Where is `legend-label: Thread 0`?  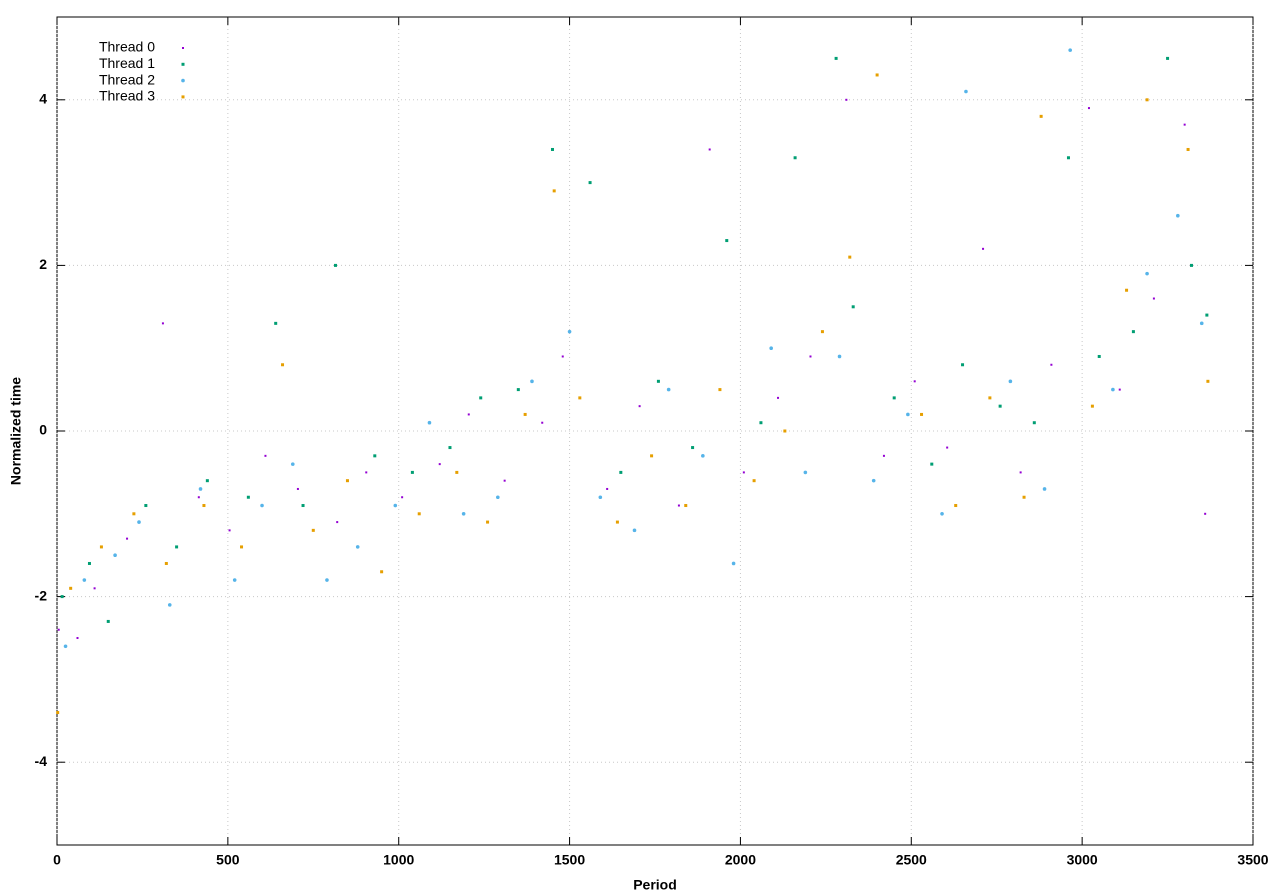
legend-label: Thread 0 is located at coordinates (127, 47).